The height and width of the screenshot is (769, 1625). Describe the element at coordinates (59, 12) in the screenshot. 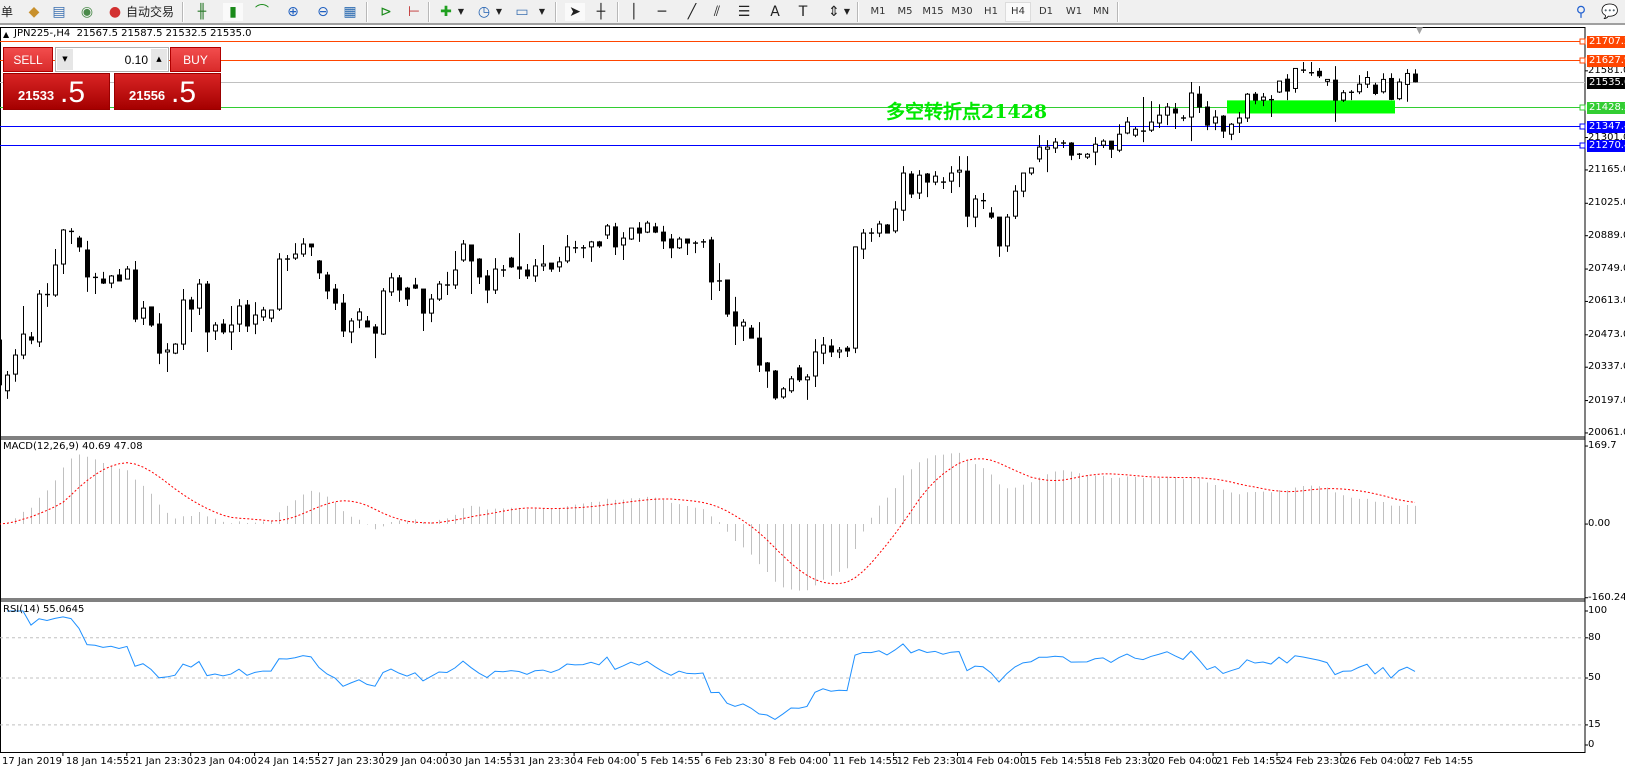

I see `data-window-icon: ▤` at that location.